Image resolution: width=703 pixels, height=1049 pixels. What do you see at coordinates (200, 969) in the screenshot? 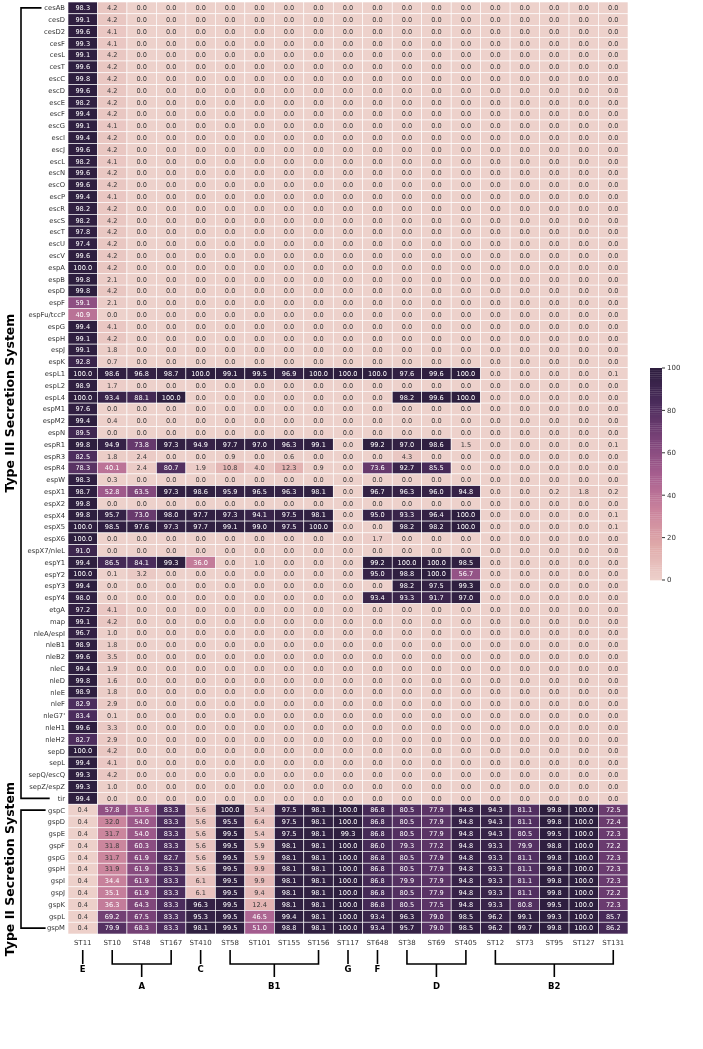
I see `text: C` at bounding box center [200, 969].